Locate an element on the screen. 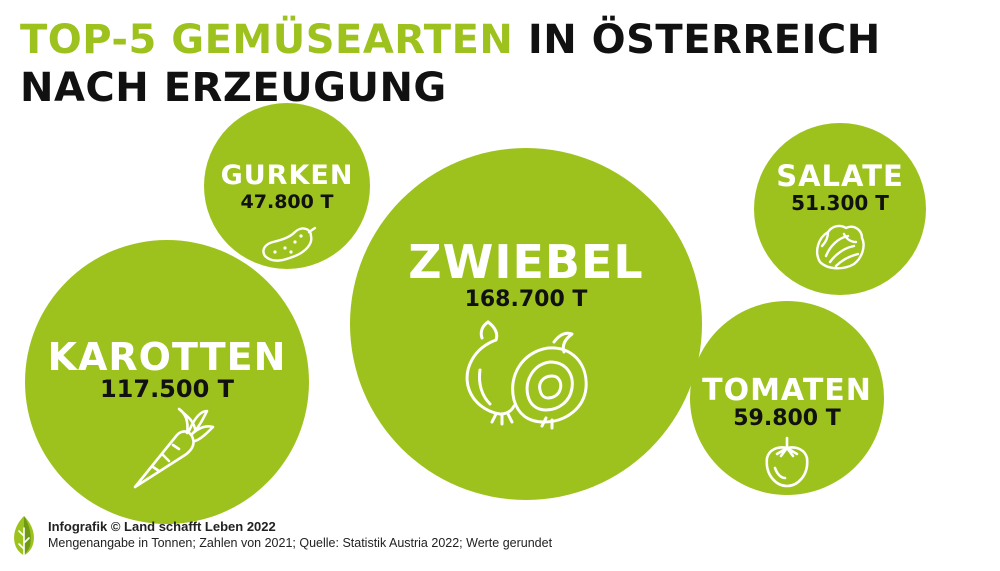 Image resolution: width=1000 pixels, height=571 pixels. leaf-logo-icon is located at coordinates (24, 536).